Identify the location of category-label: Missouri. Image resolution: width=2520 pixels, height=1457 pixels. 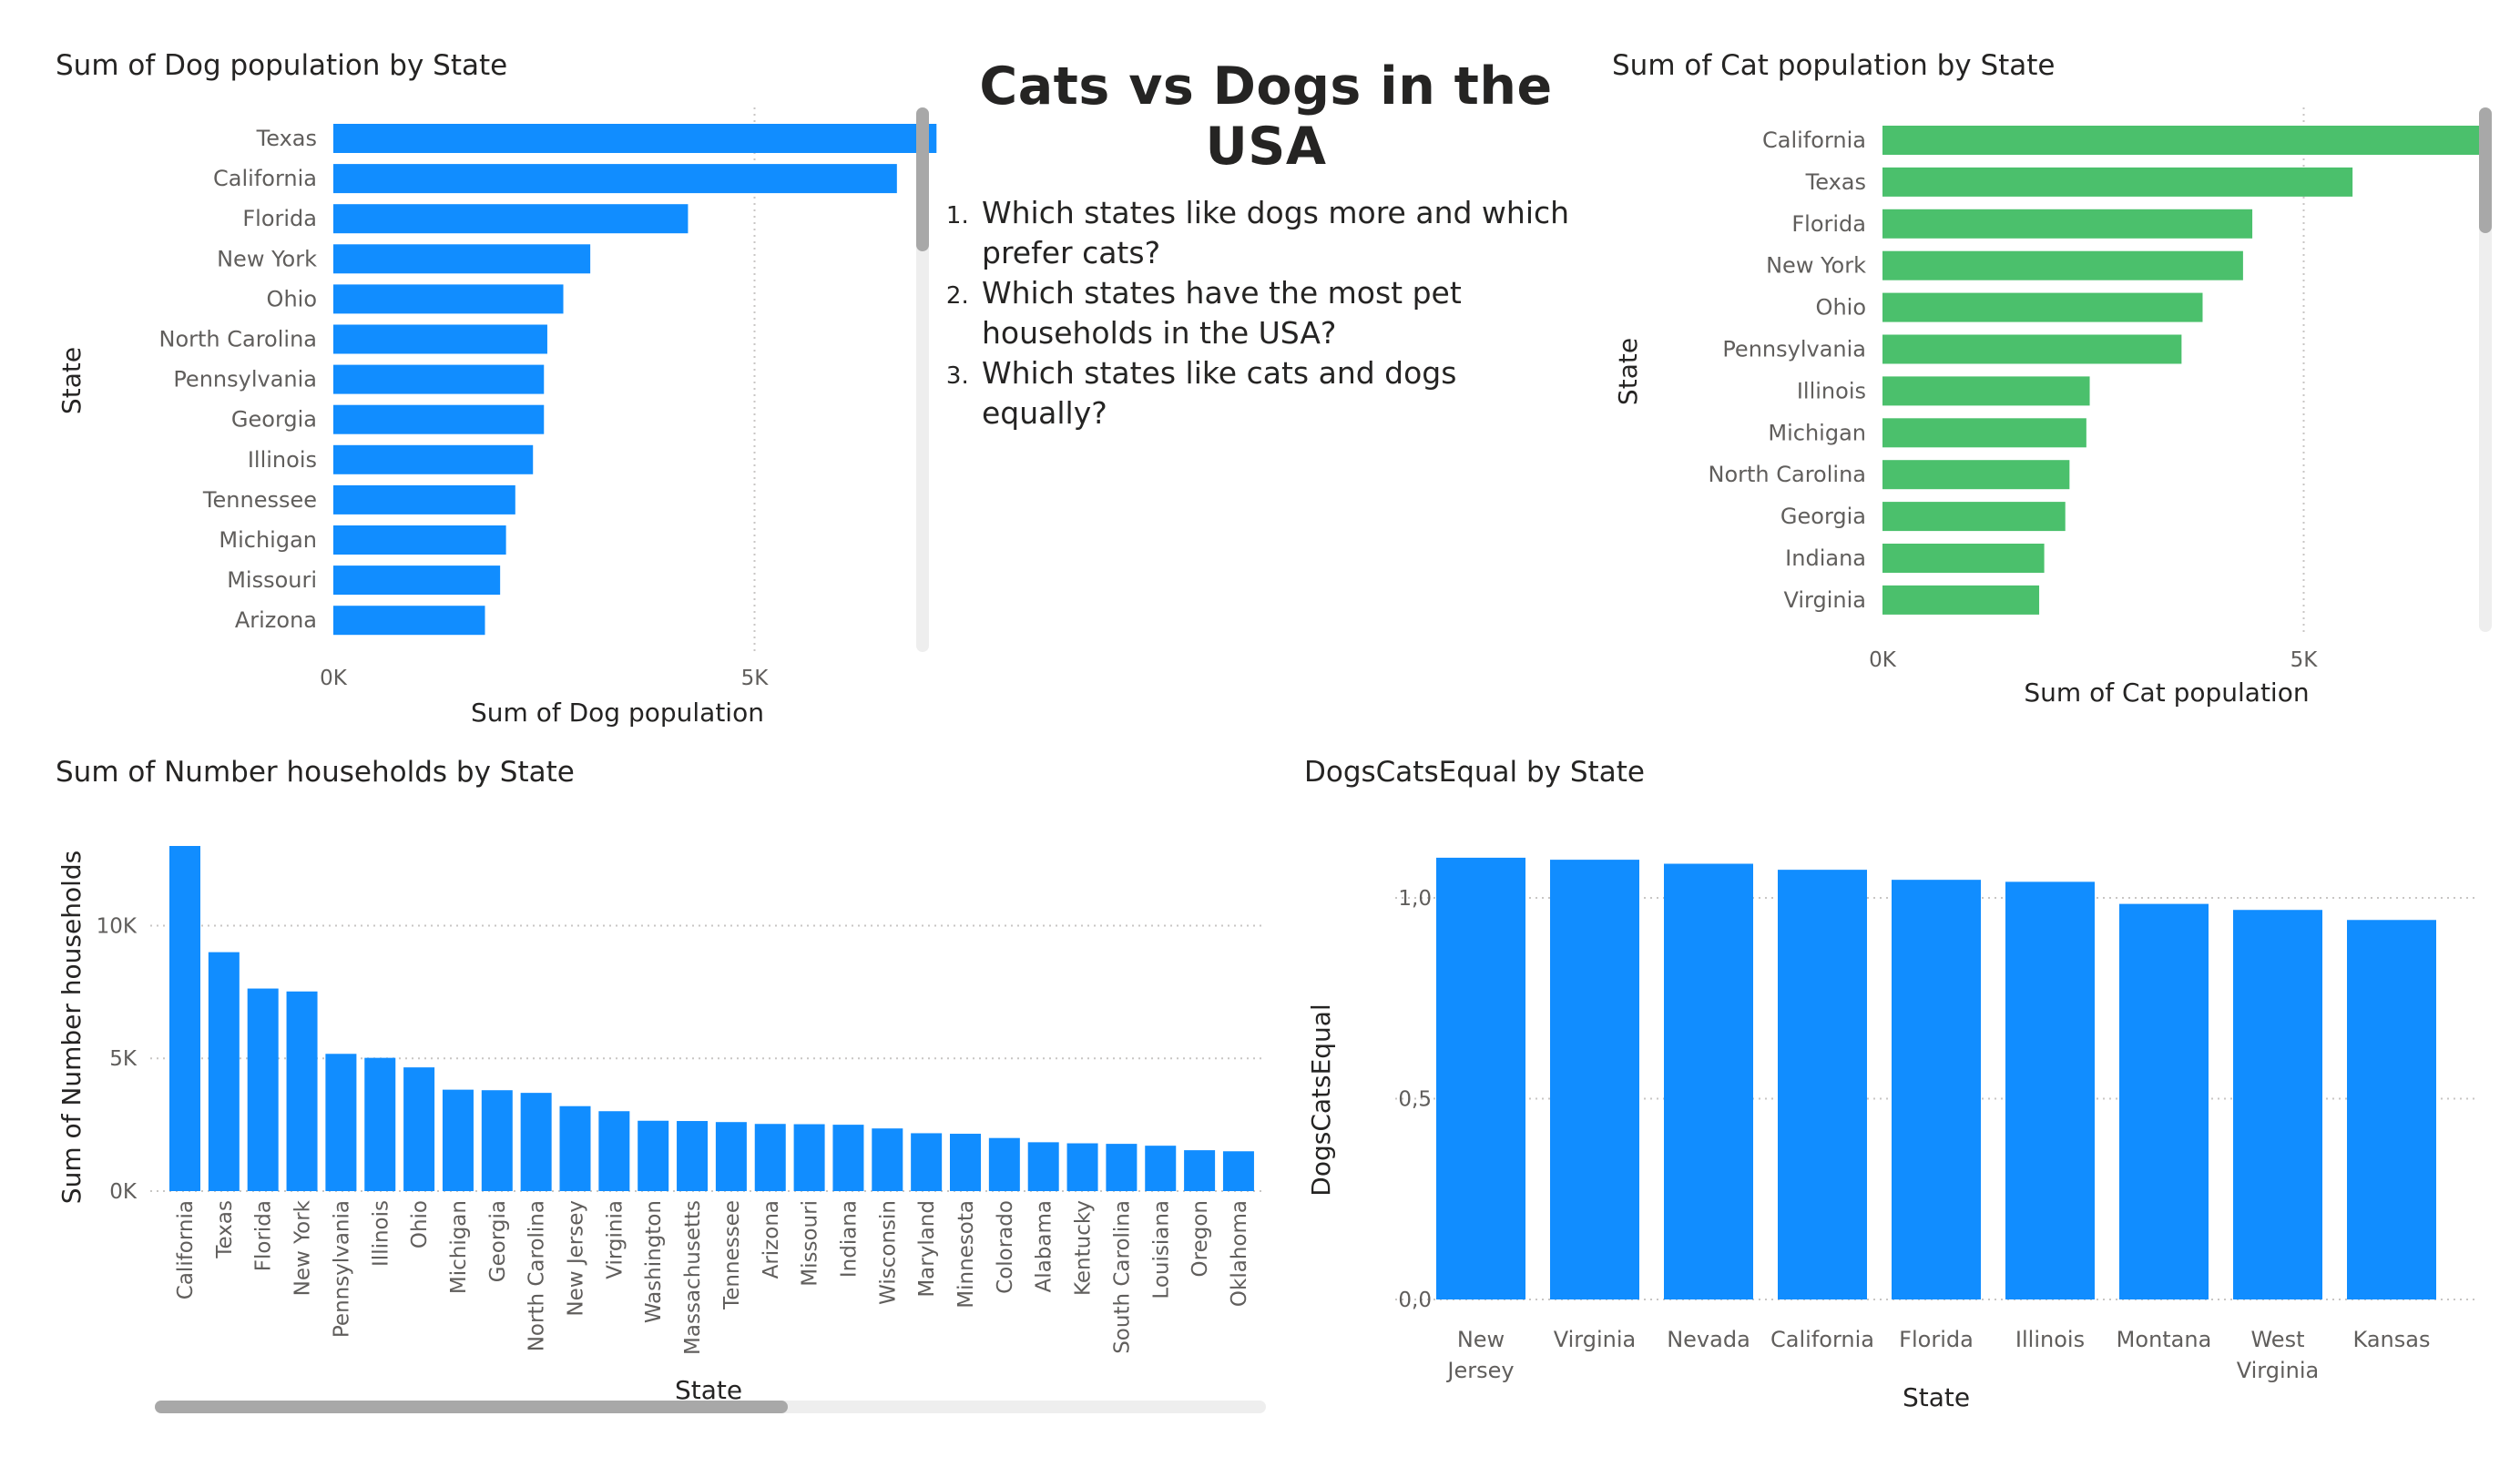
(810, 1243).